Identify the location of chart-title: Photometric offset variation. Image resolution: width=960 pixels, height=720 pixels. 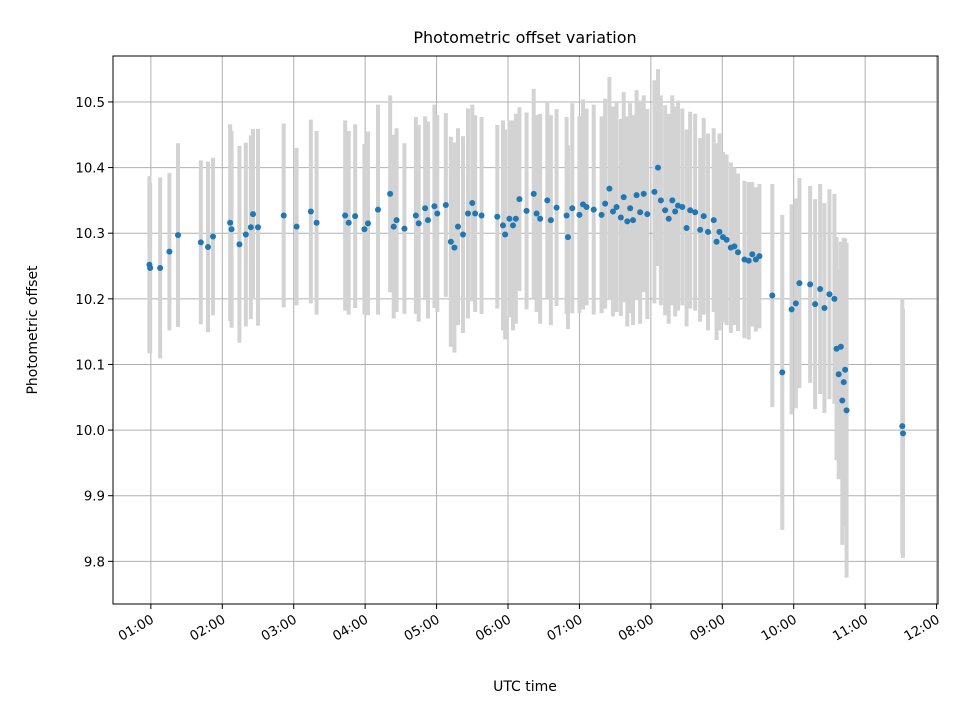
(524, 37).